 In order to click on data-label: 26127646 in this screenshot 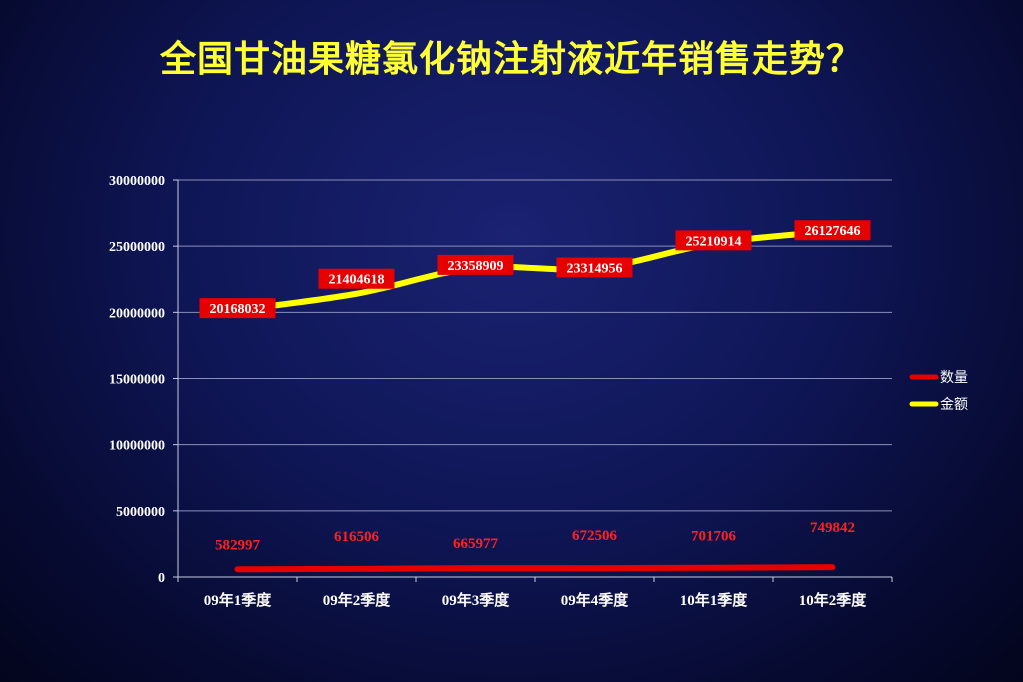, I will do `click(833, 231)`.